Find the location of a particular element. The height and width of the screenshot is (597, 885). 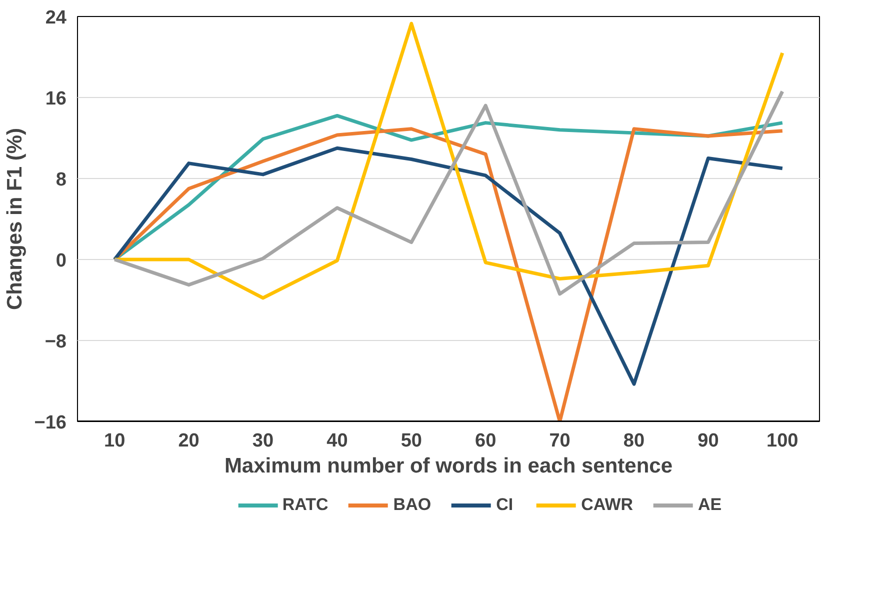

y-axis-title: Changes in F1 (%) is located at coordinates (14, 219).